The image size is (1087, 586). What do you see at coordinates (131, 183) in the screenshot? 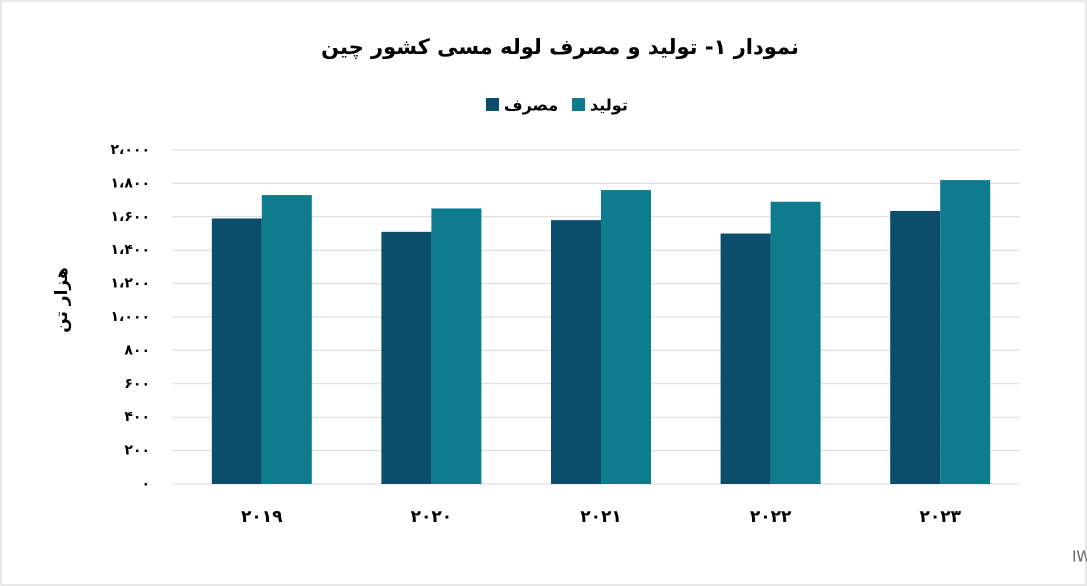
I see `y-tick-label: ۱،۸۰۰` at bounding box center [131, 183].